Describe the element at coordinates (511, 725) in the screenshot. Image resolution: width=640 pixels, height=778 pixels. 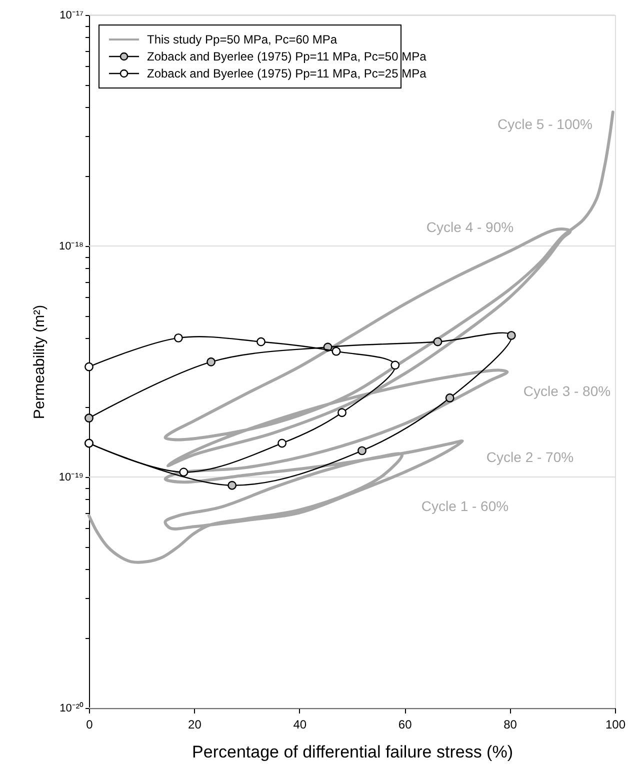
I see `x-tick-label: 80` at that location.